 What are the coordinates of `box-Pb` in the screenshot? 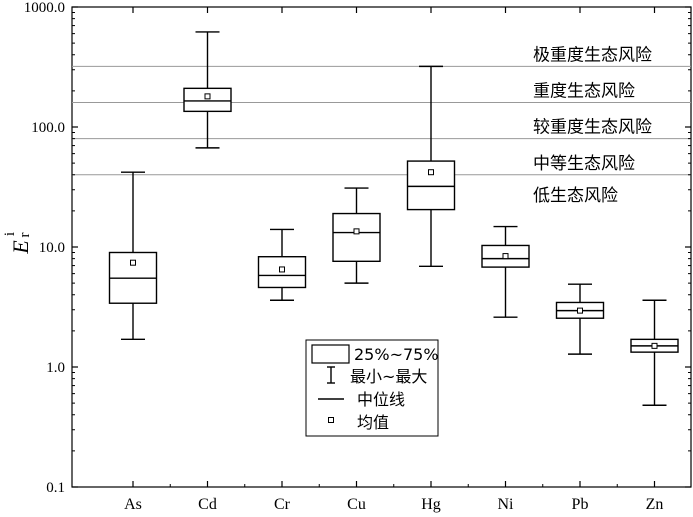 It's located at (580, 319).